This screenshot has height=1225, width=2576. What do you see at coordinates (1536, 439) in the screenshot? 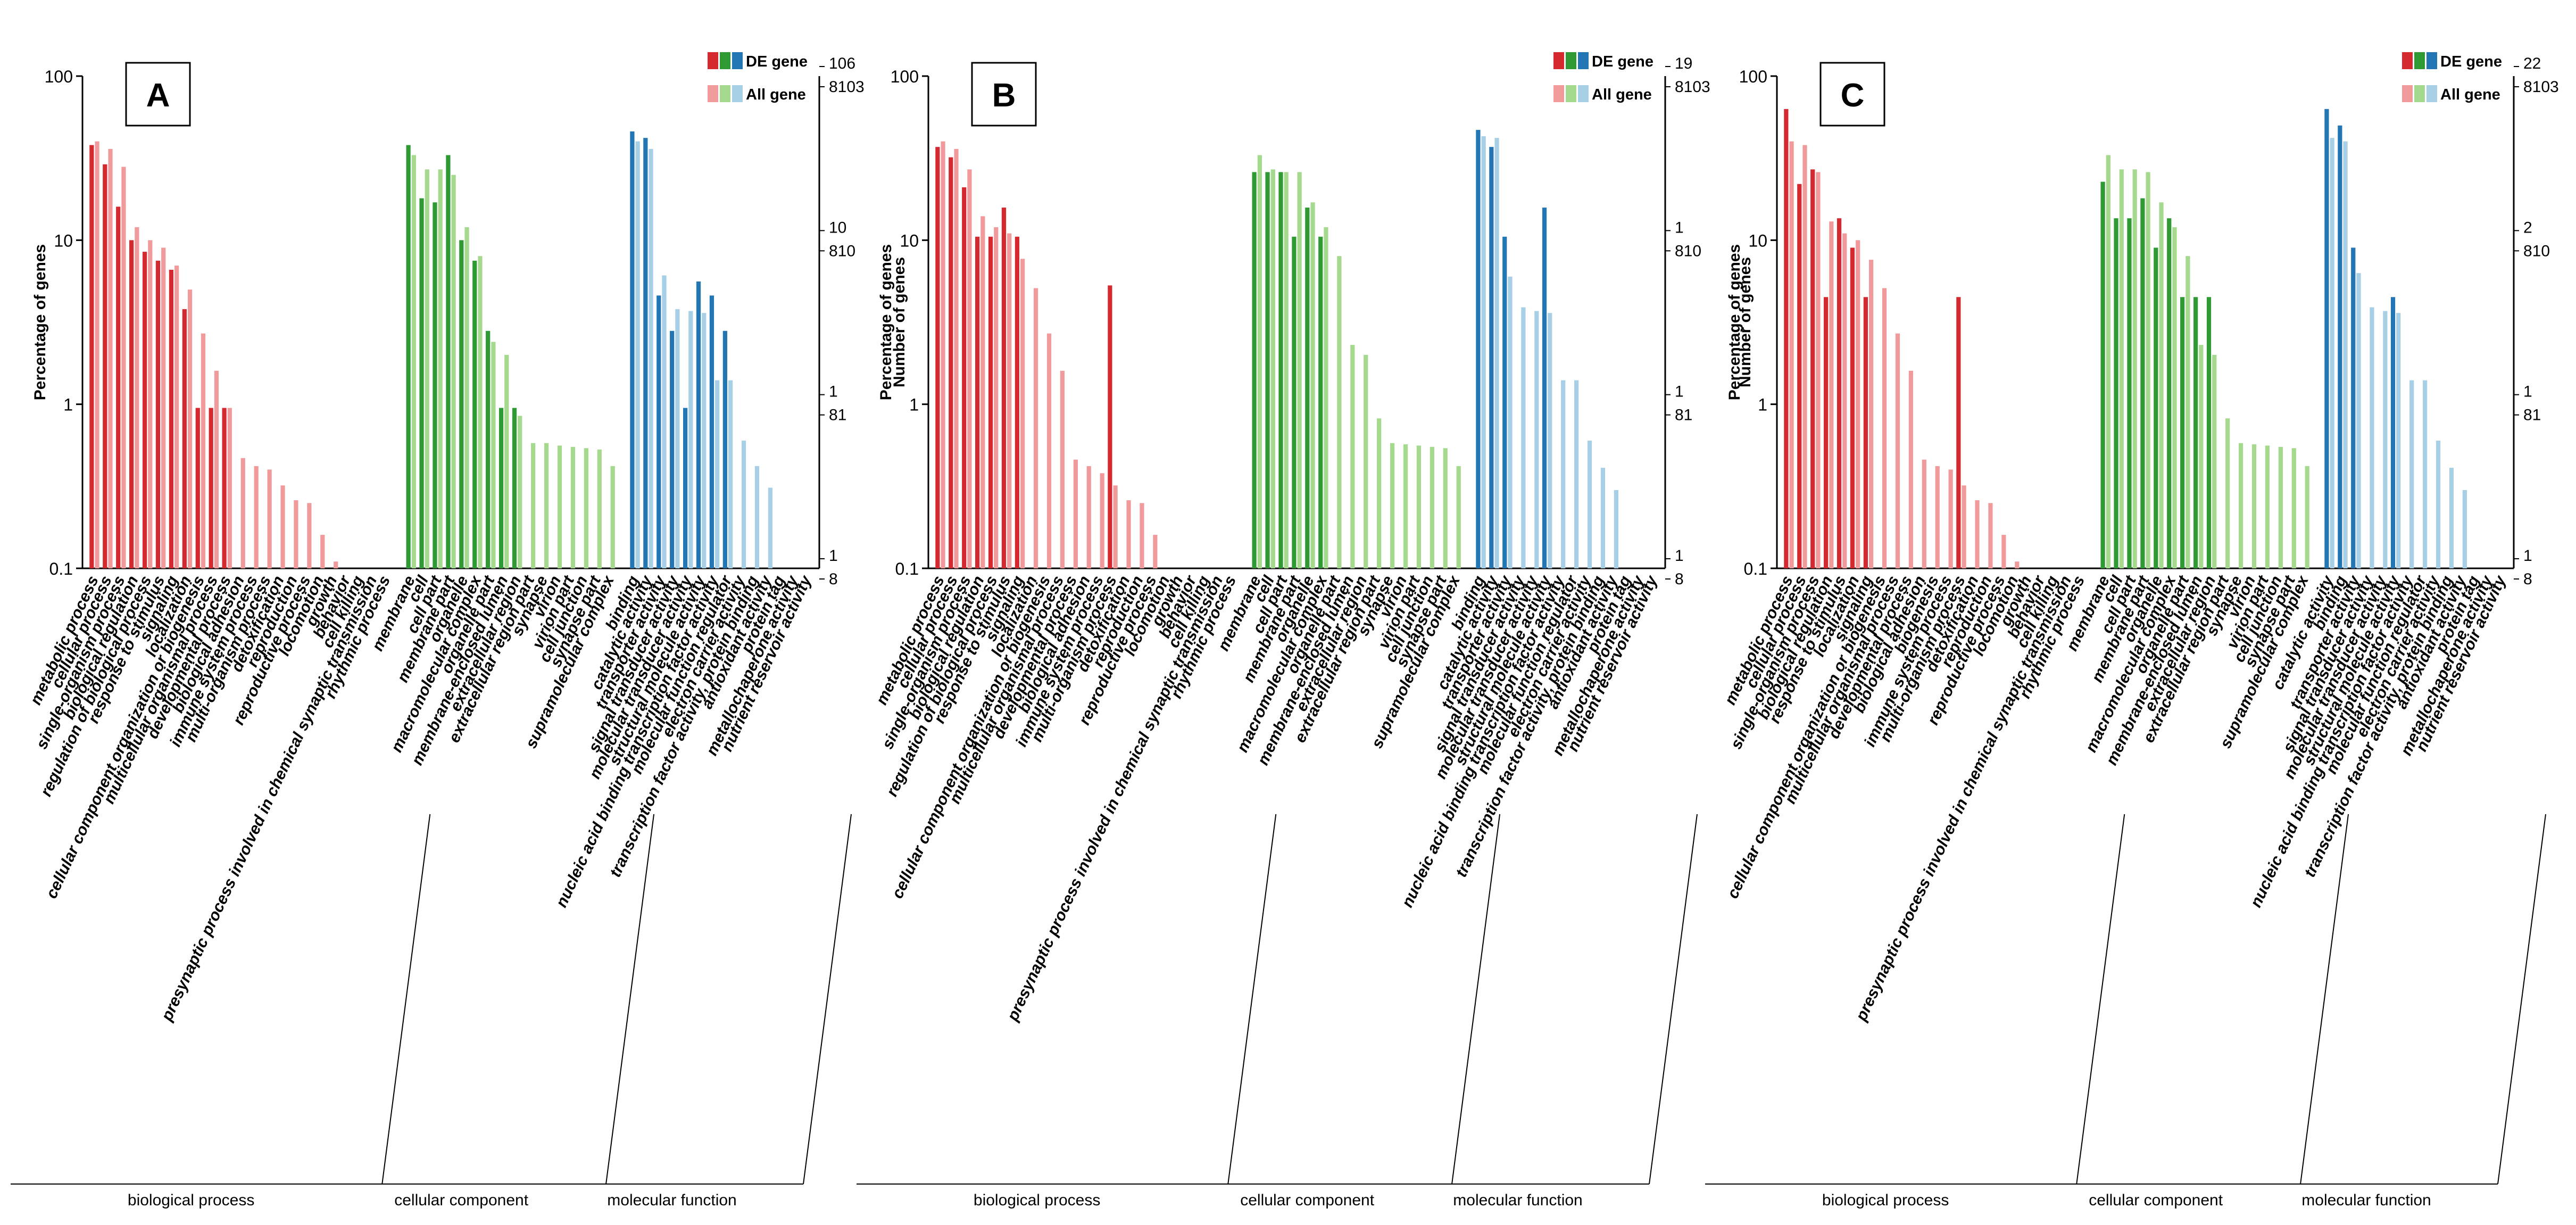
I see `bar-all-molecular-transducer-activity` at bounding box center [1536, 439].